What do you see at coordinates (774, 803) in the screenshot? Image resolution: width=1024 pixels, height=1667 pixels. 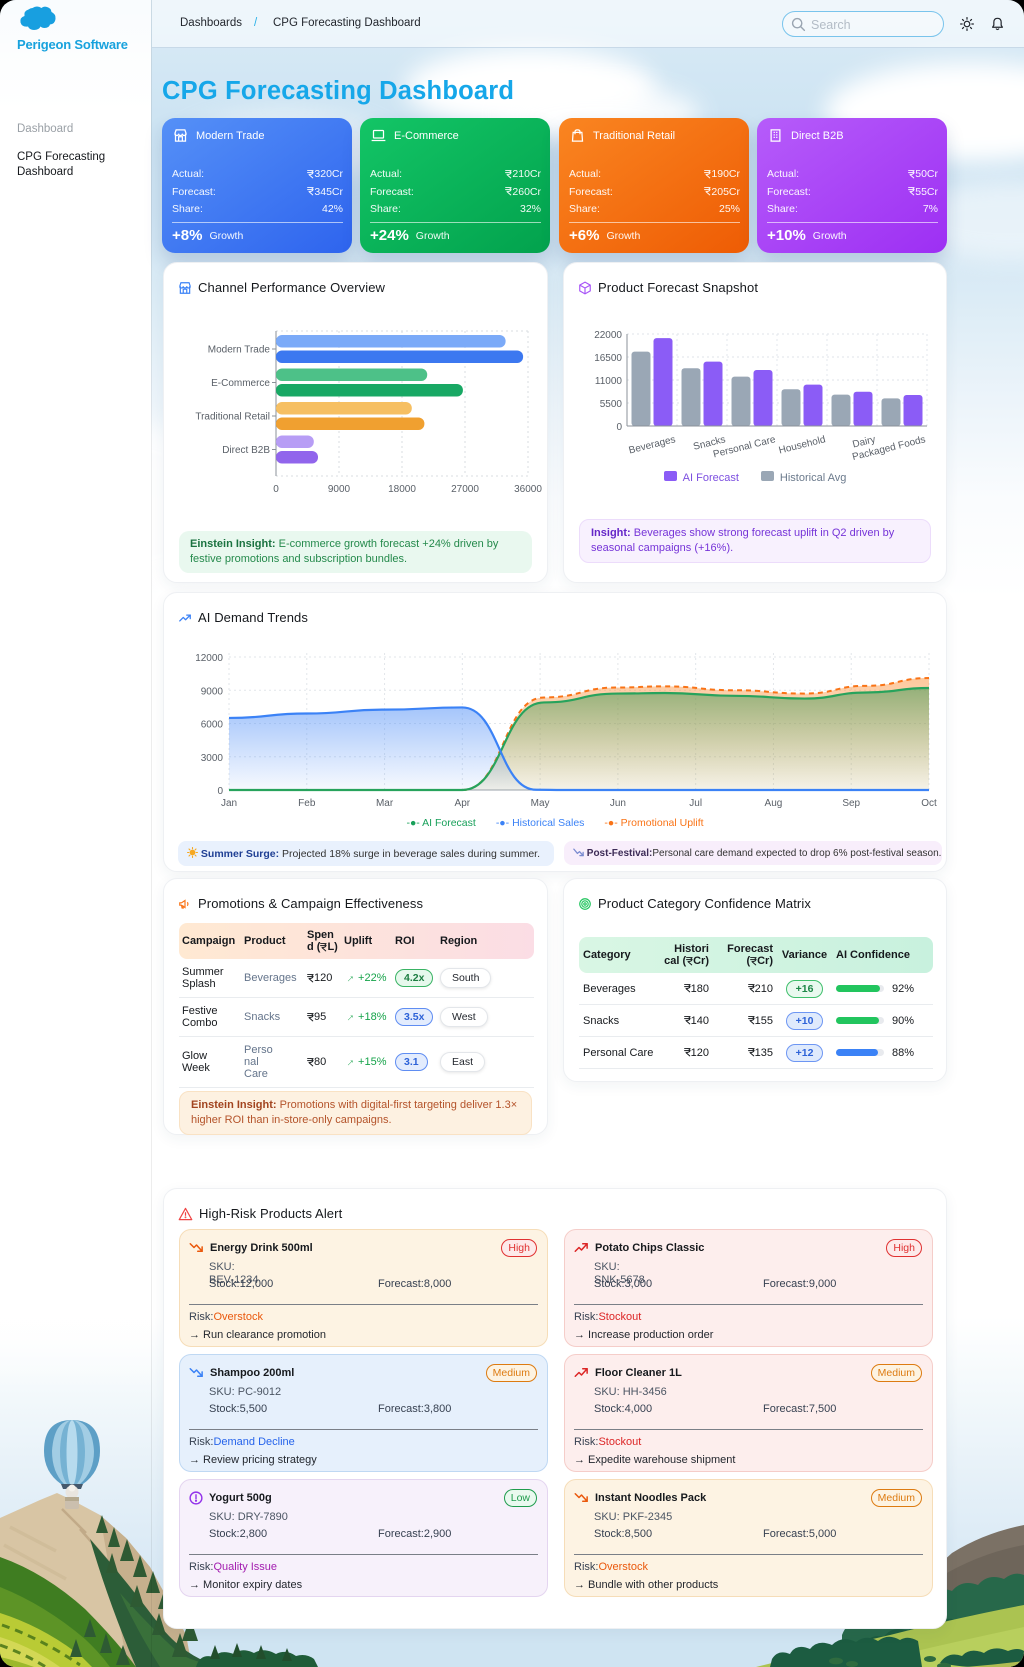 I see `svg-text: Aug` at bounding box center [774, 803].